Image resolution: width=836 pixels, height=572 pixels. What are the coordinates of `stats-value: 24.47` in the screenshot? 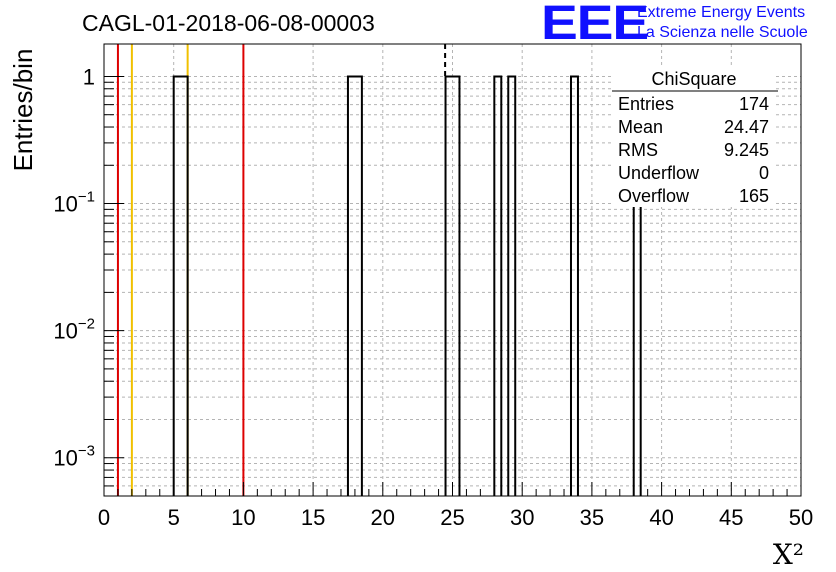 It's located at (746, 127).